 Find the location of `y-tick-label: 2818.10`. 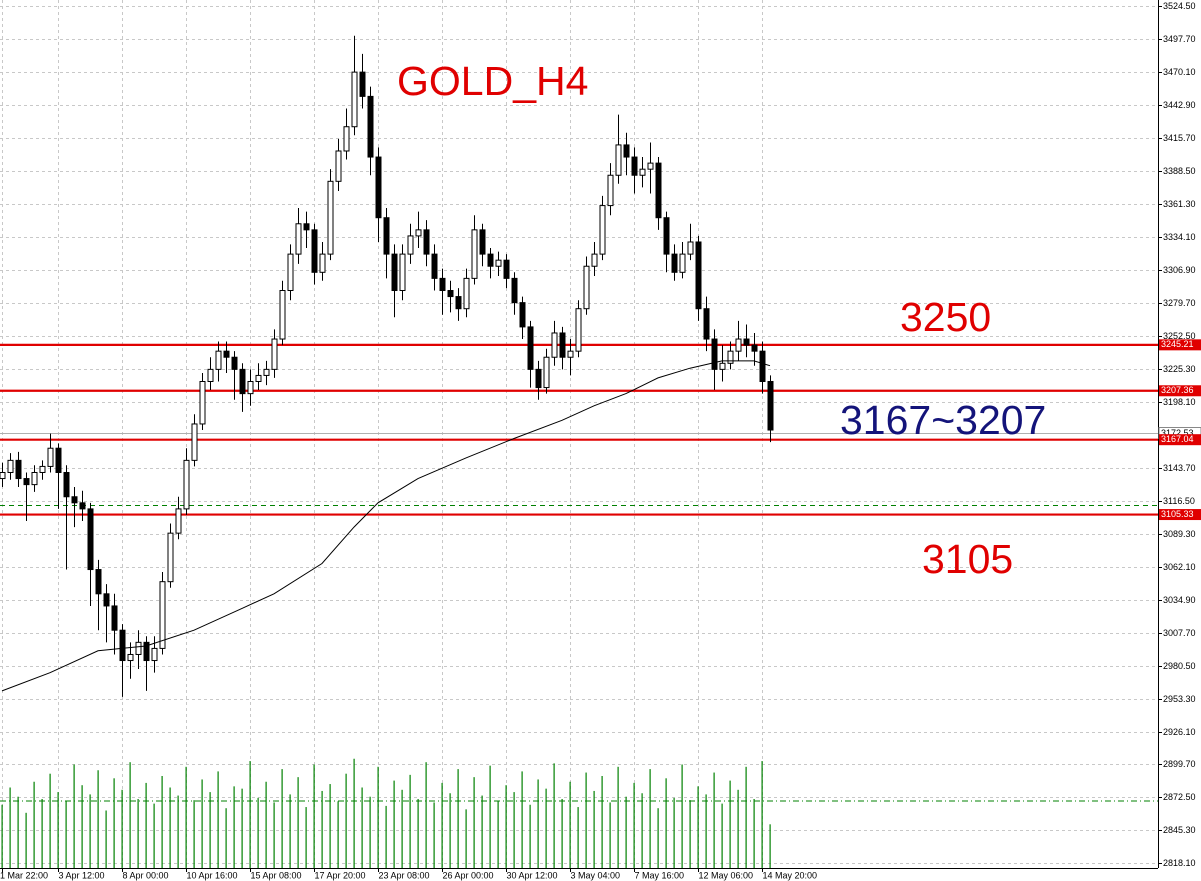

y-tick-label: 2818.10 is located at coordinates (1179, 863).